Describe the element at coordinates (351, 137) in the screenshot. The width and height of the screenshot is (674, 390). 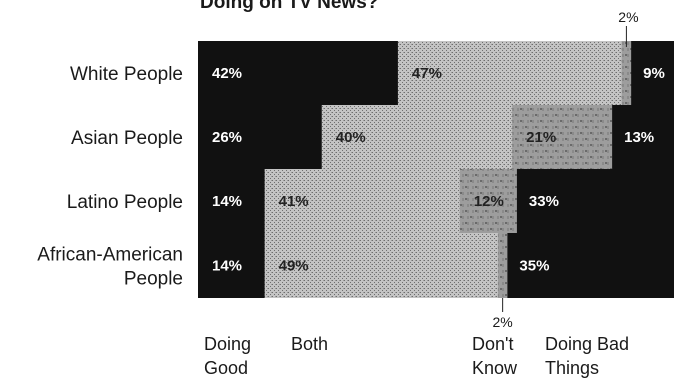
I see `data-label: 40%` at that location.